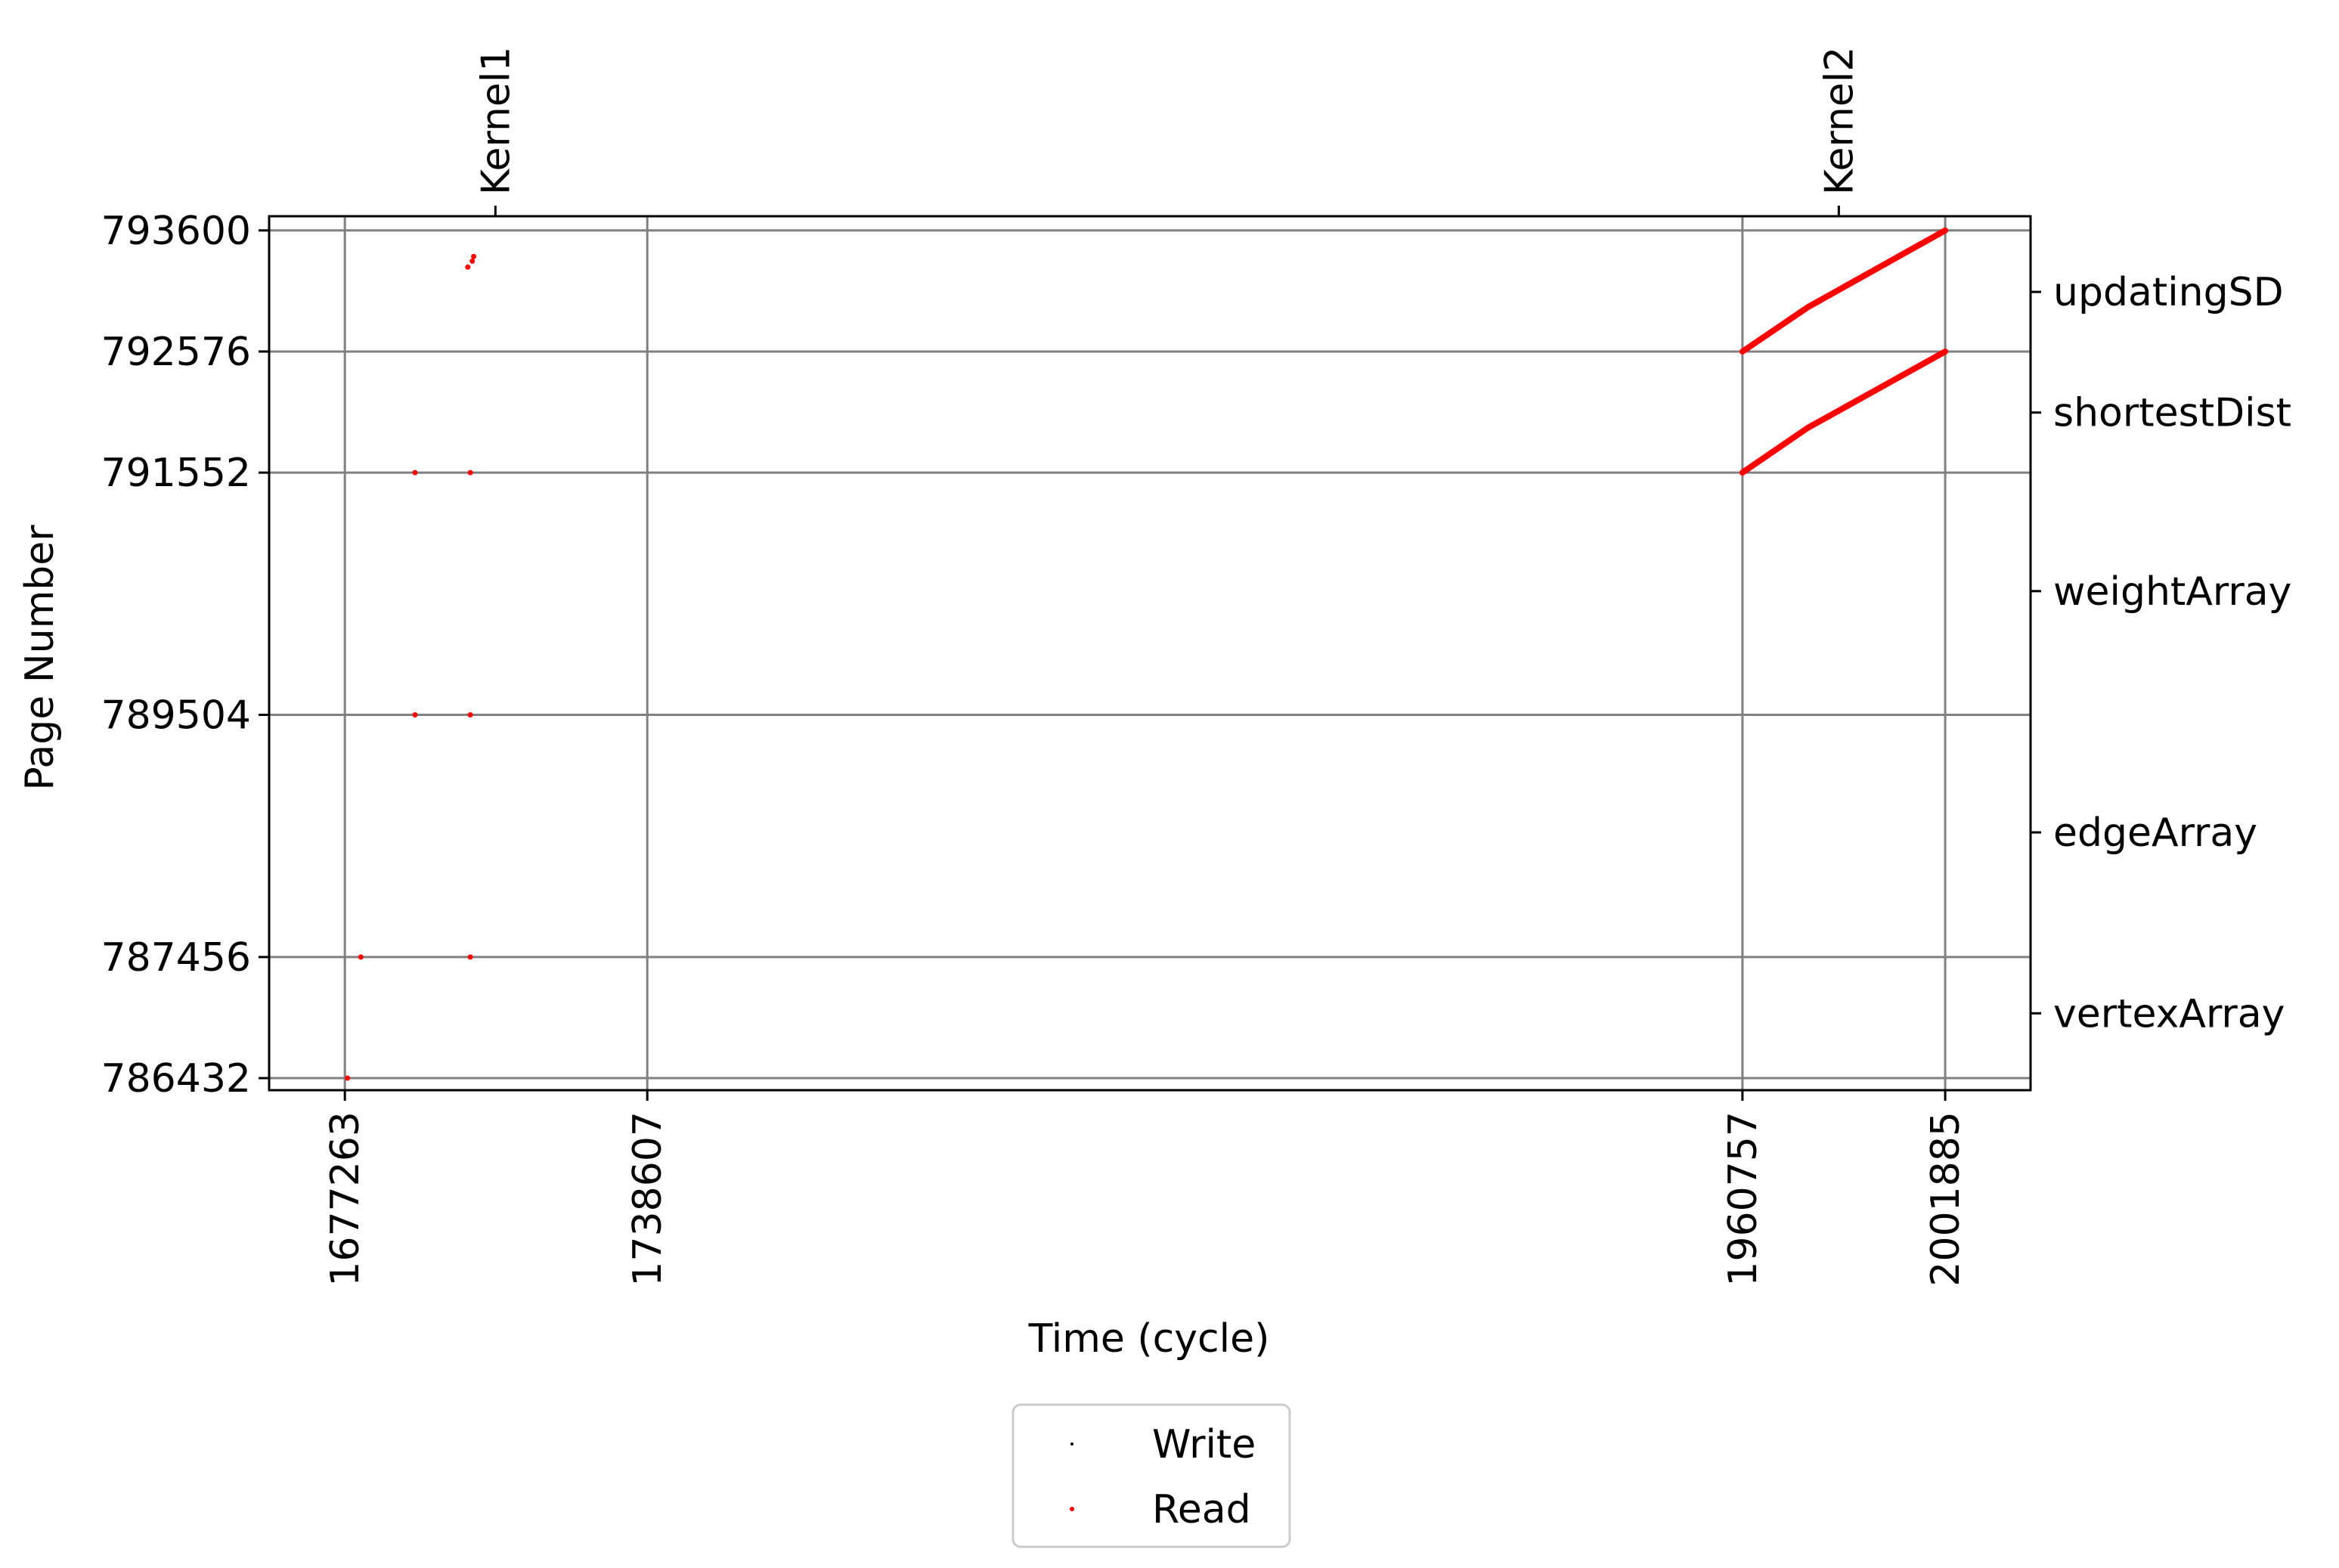 The image size is (2339, 1568). What do you see at coordinates (1743, 1199) in the screenshot?
I see `x-tick-label-2: 1960757` at bounding box center [1743, 1199].